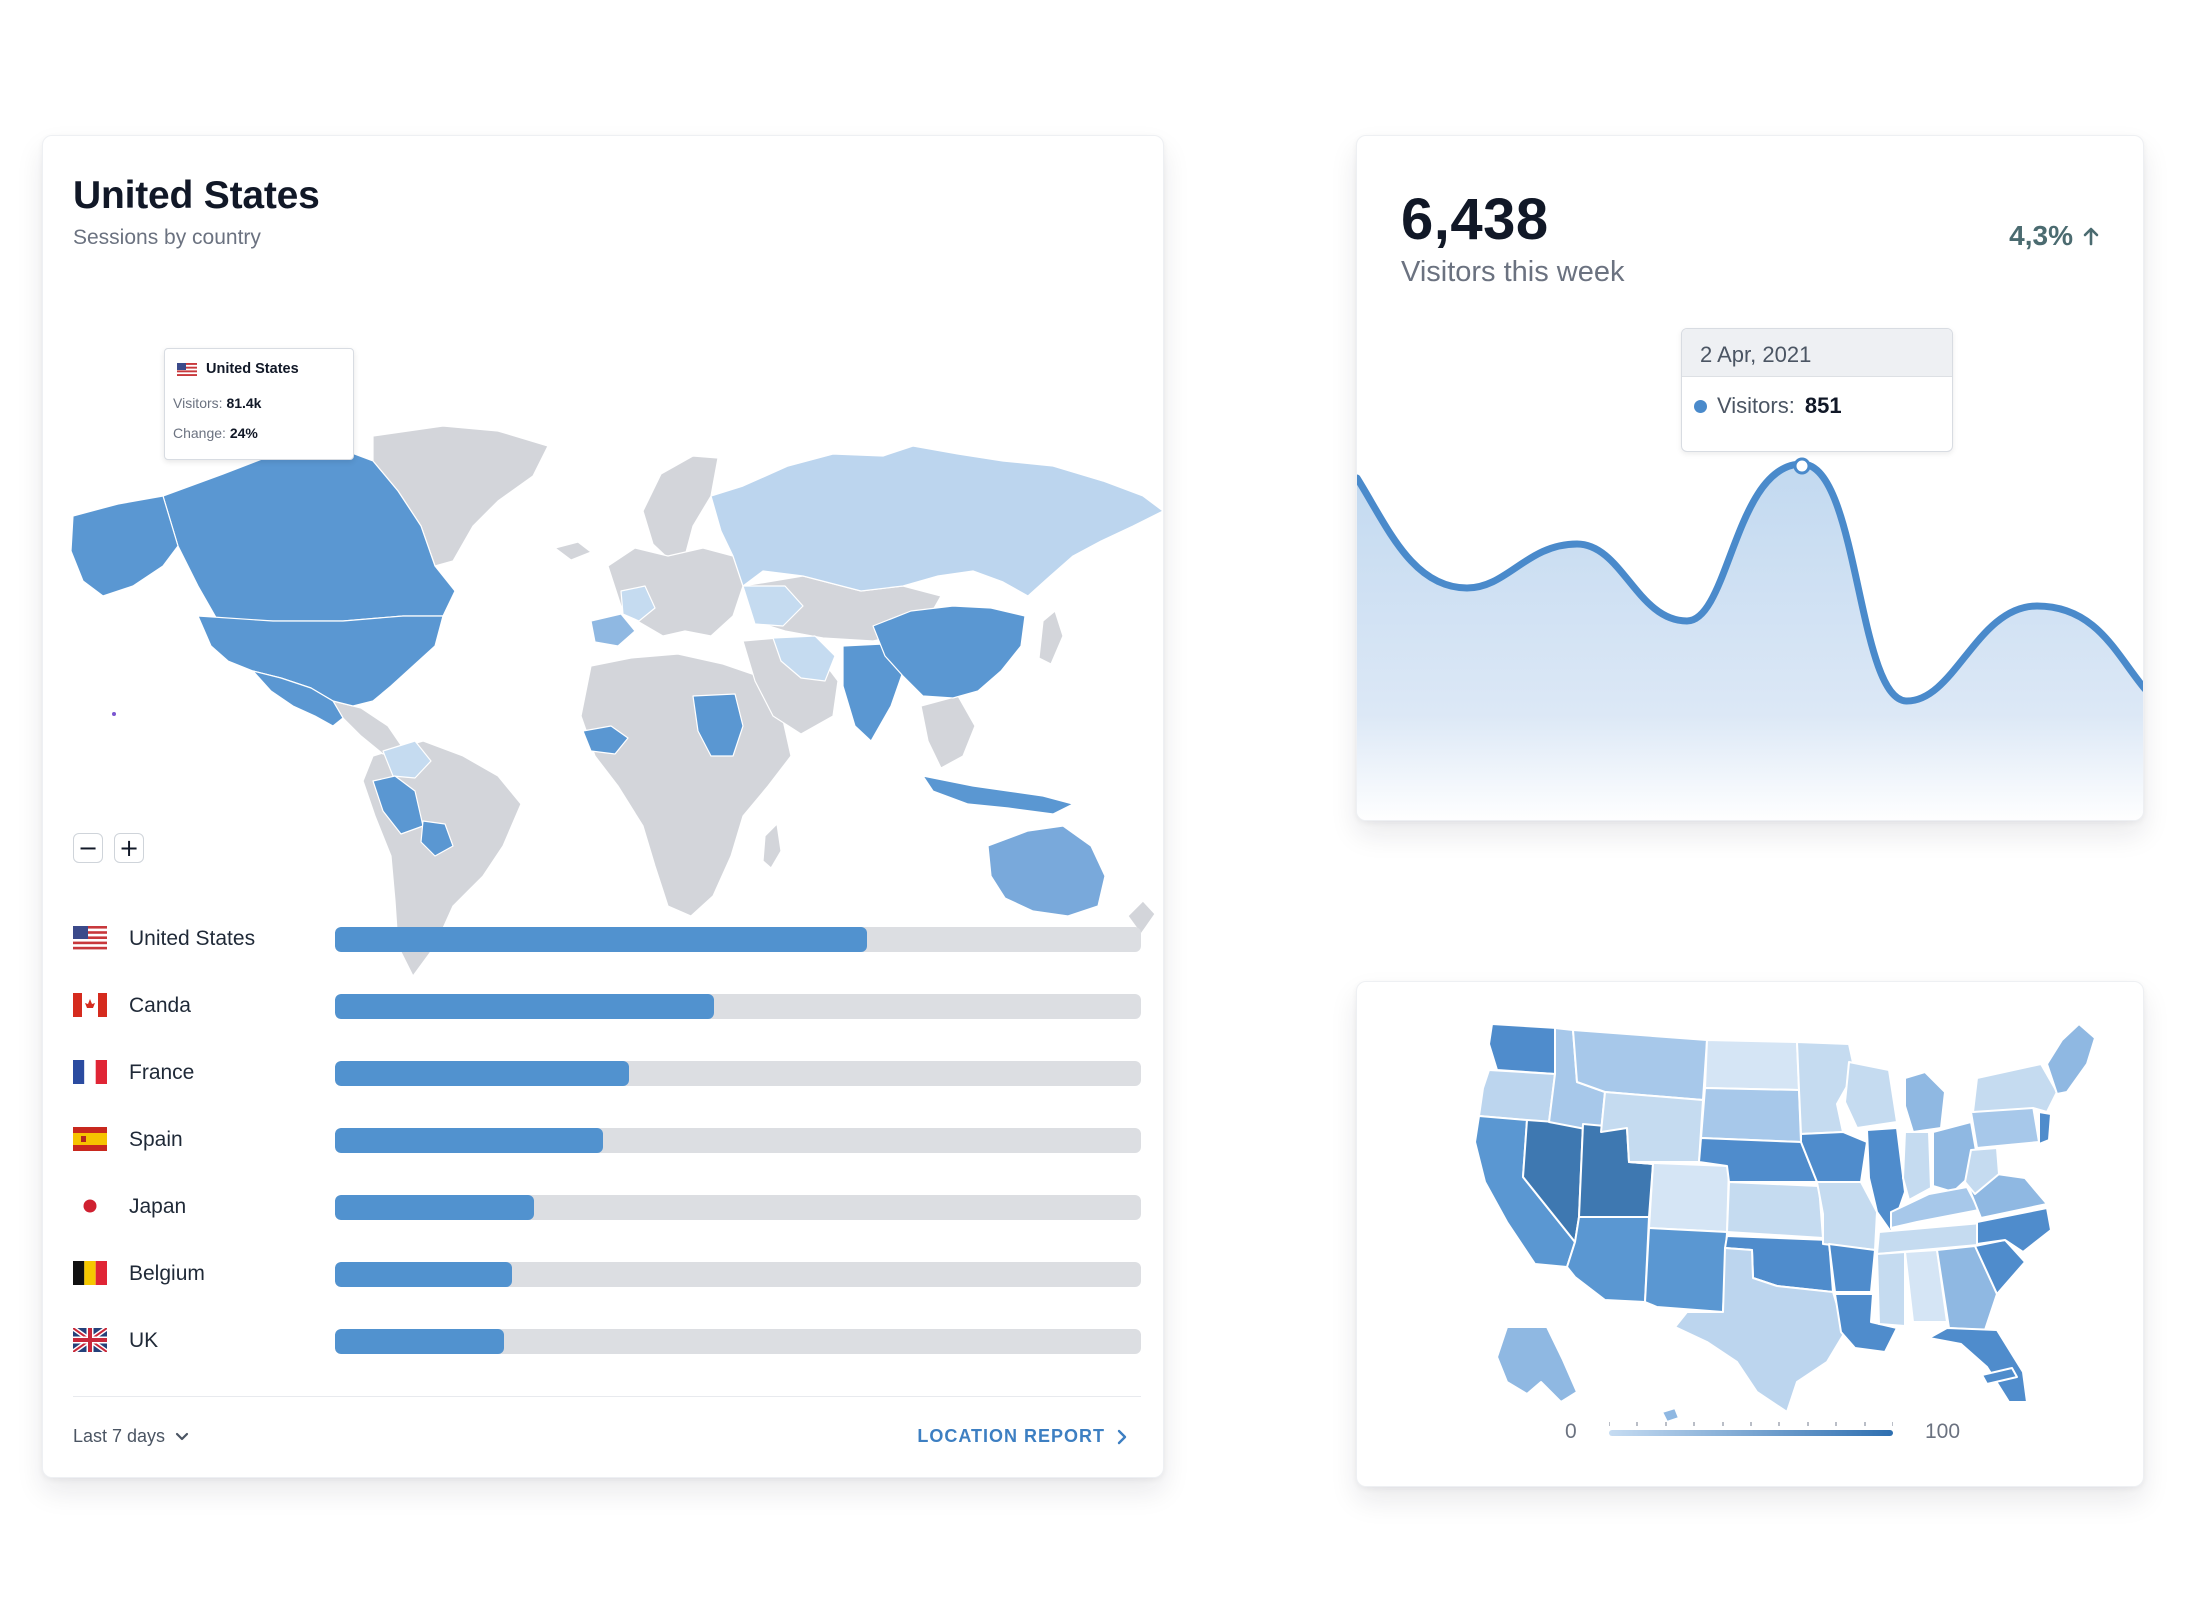 This screenshot has height=1600, width=2200. Describe the element at coordinates (2014, 1230) in the screenshot. I see `state-north-carolina` at that location.